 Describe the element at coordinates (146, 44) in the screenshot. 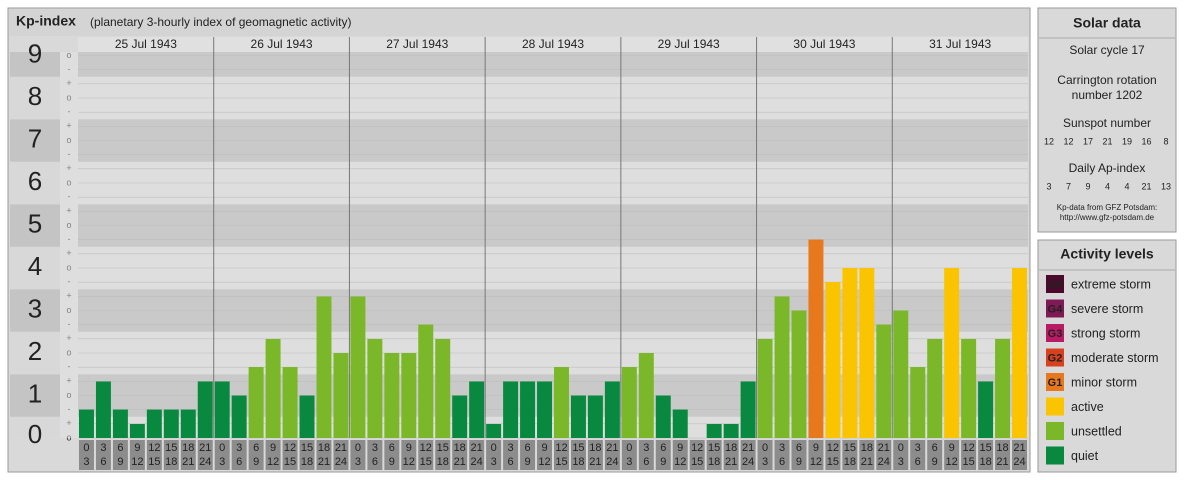

I see `date-label: 25 Jul 1943` at that location.